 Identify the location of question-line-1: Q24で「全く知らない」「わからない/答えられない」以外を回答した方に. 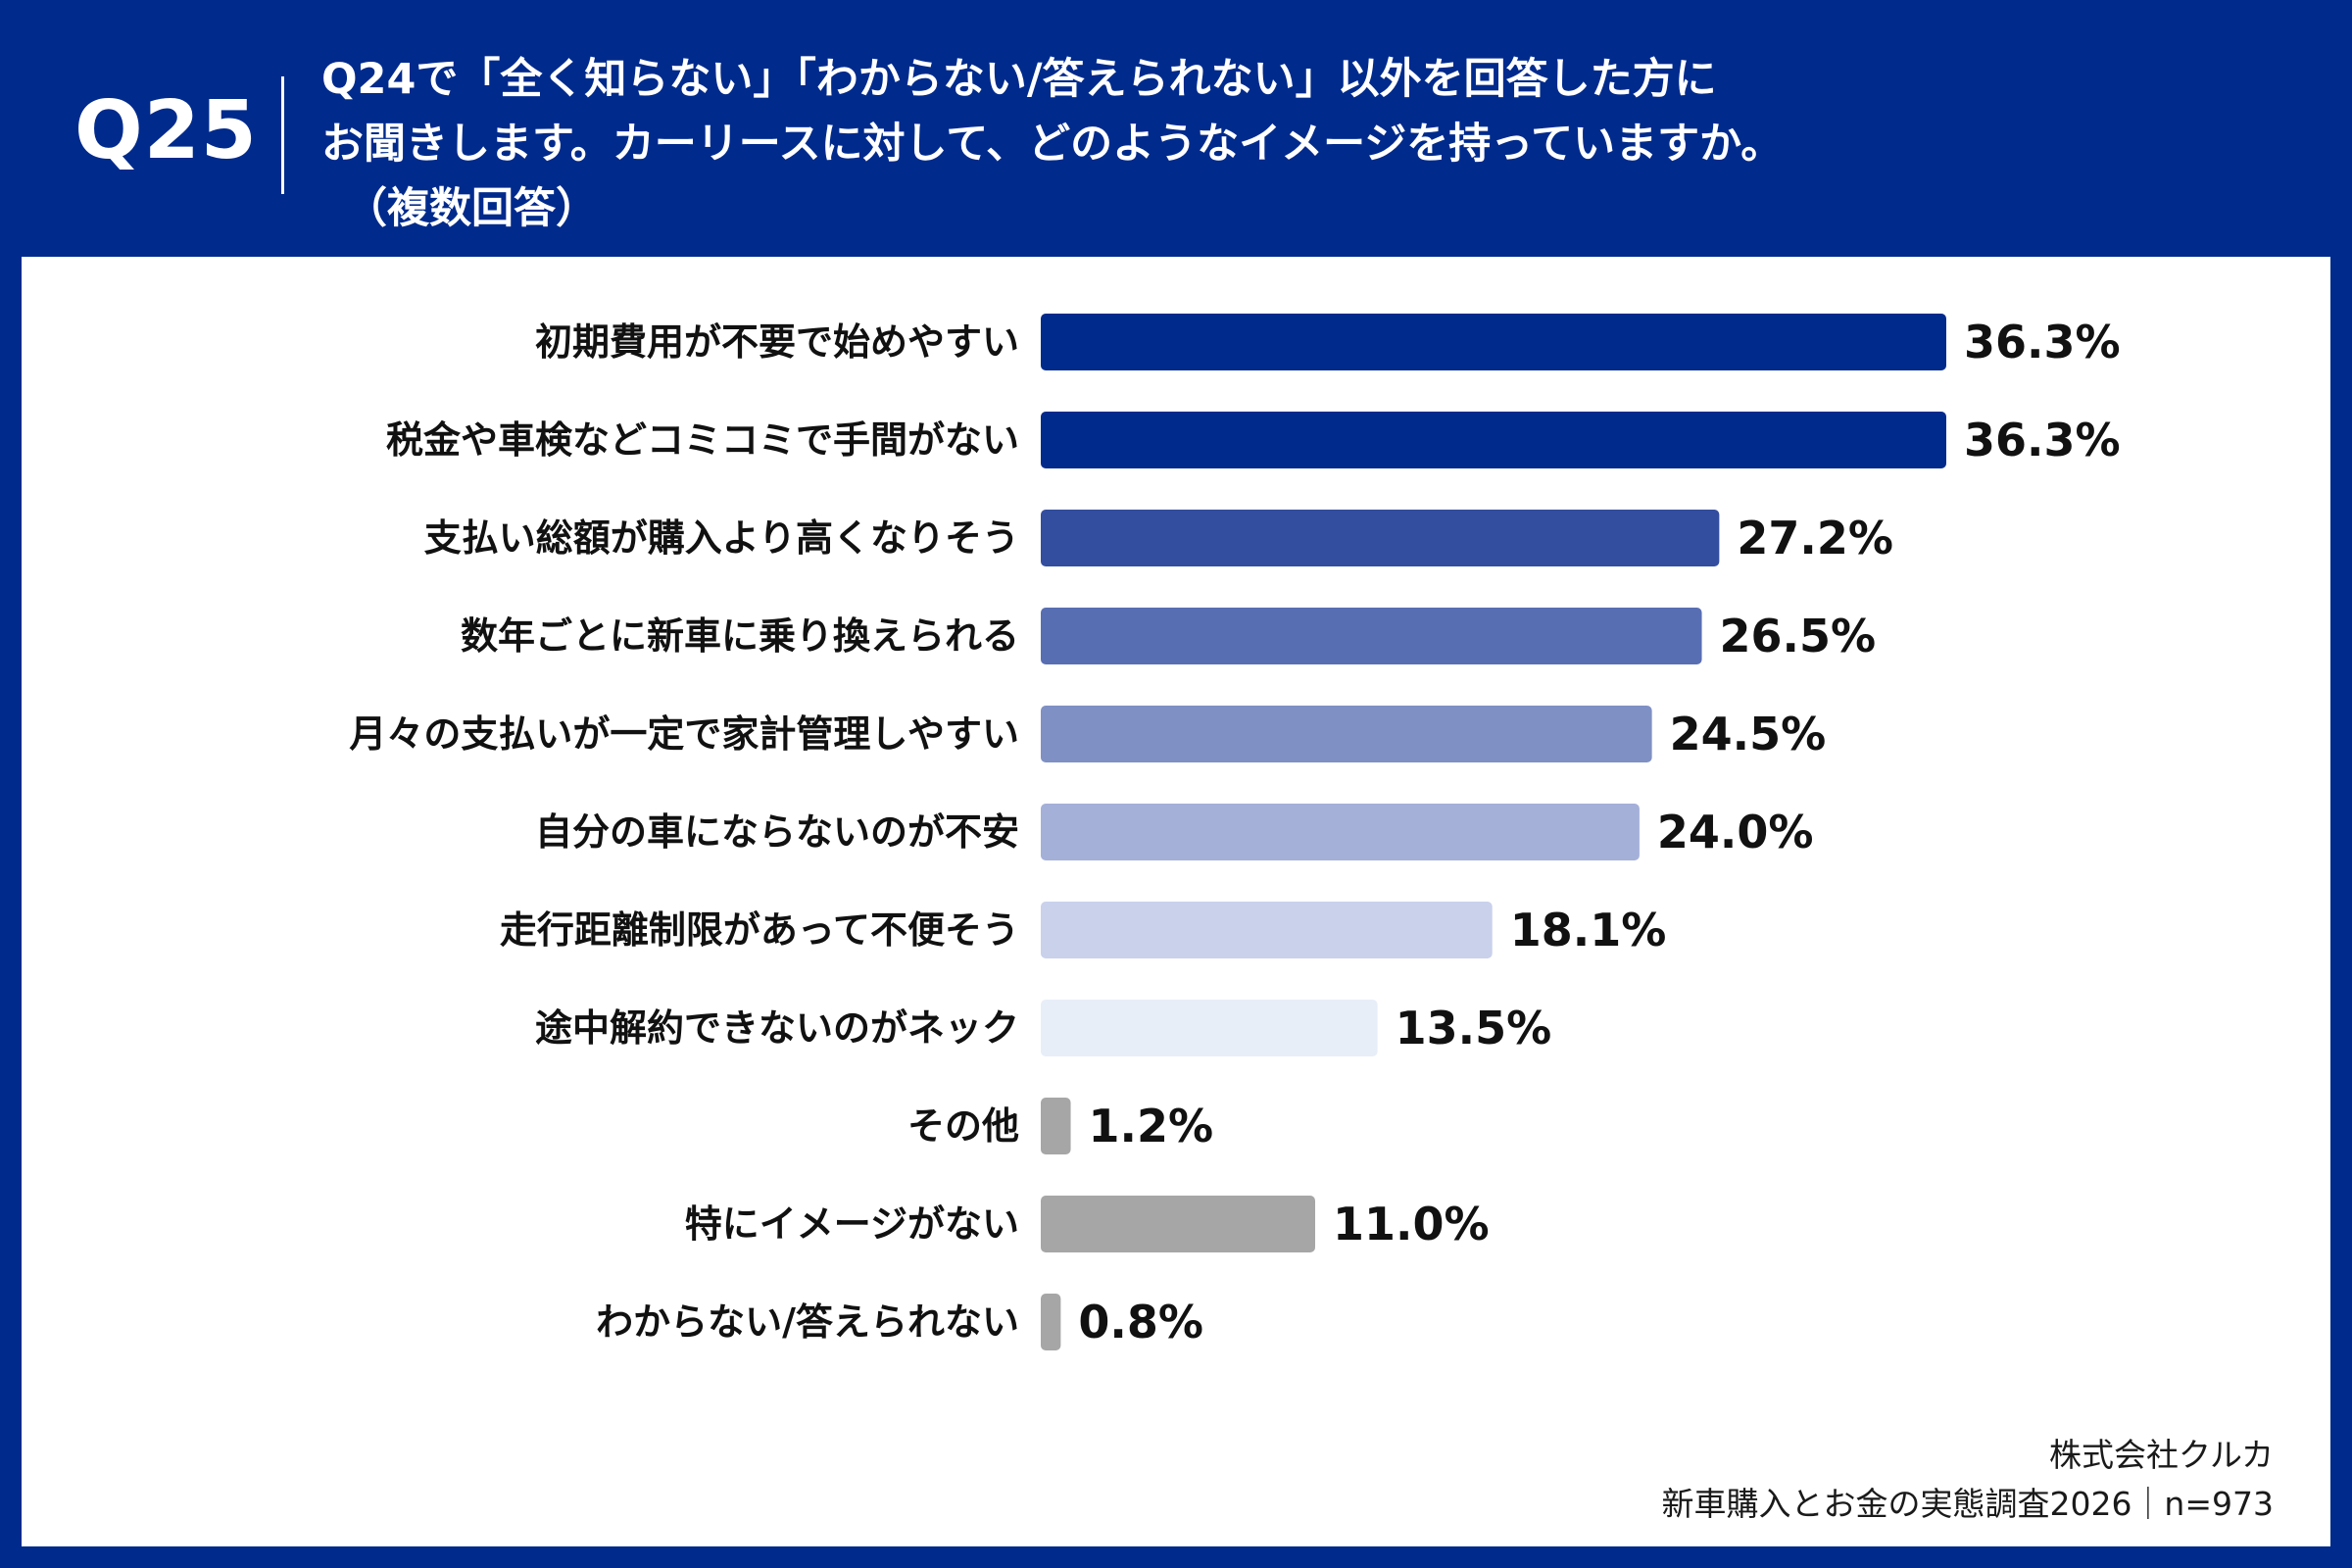
(1019, 79).